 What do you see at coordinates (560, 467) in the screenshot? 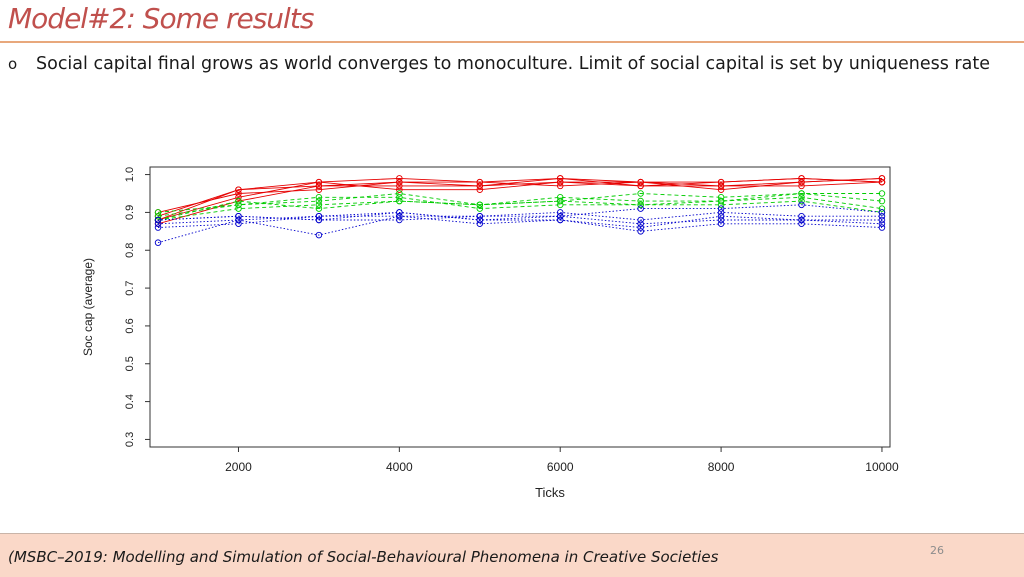
I see `x-tick-label: 6000` at bounding box center [560, 467].